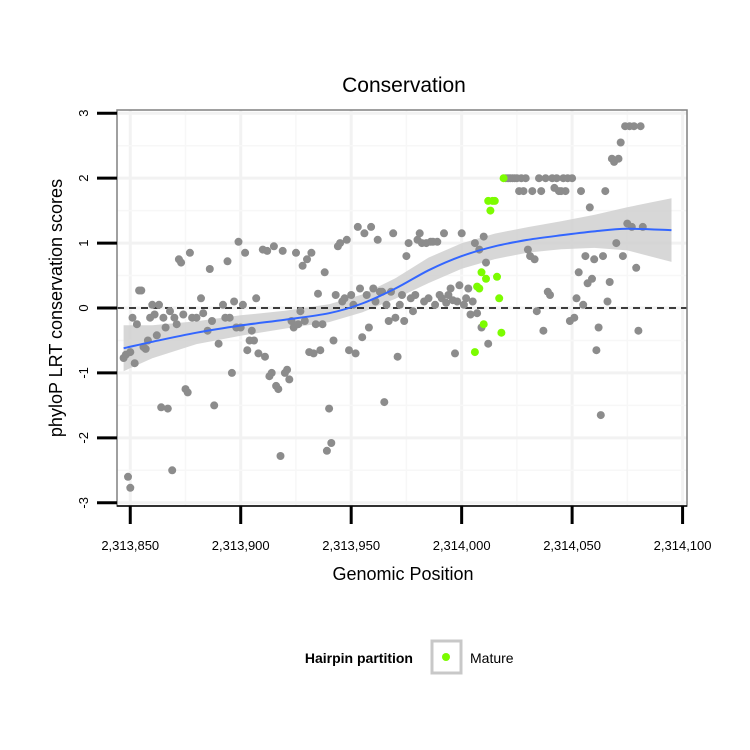 This screenshot has height=750, width=750. What do you see at coordinates (96, 309) in the screenshot?
I see `y-axis: -3 -2 -1 0 1 2 3` at bounding box center [96, 309].